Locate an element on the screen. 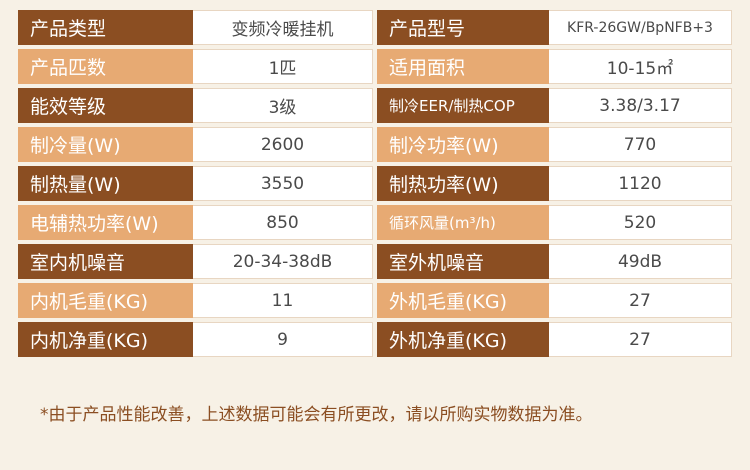 The height and width of the screenshot is (470, 750). spec-row: 产品匹数 1匹 适用面积 10-15㎡ is located at coordinates (375, 66).